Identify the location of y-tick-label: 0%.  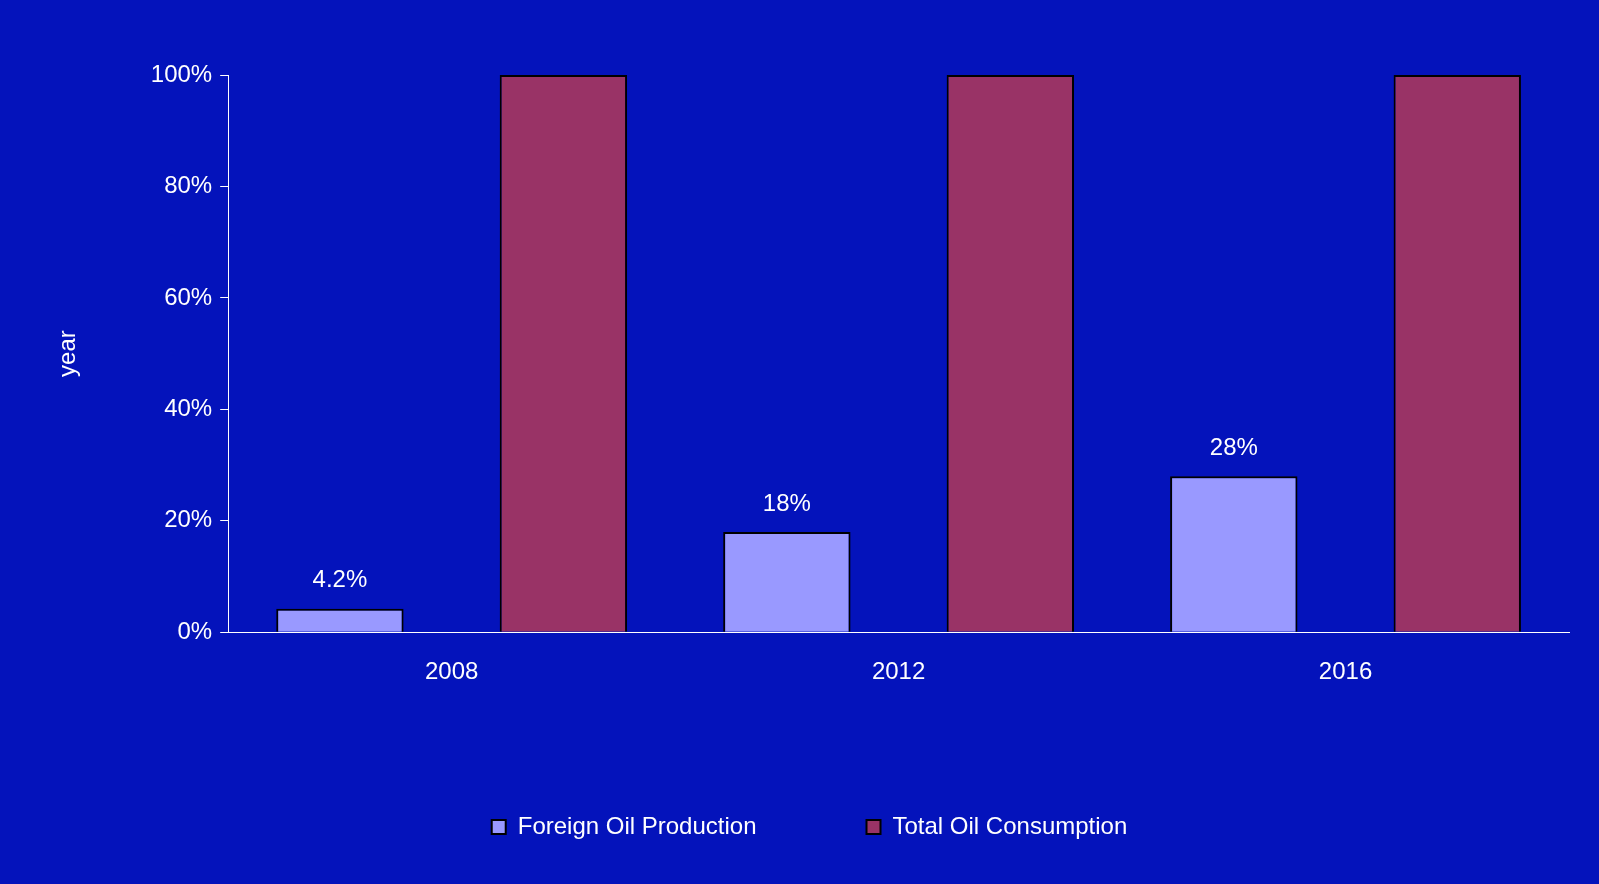
(195, 630).